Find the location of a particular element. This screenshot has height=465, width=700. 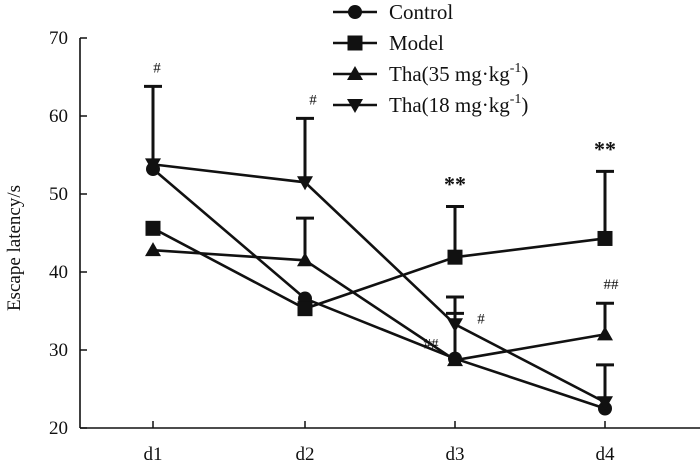

y-tick-label: 50 is located at coordinates (58, 194).